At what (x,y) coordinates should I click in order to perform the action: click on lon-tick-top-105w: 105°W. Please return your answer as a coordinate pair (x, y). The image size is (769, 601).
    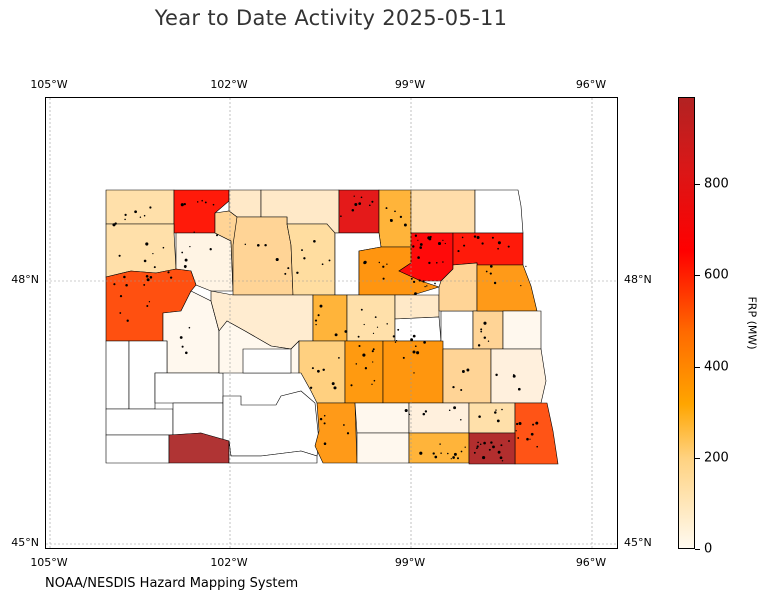
    Looking at the image, I should click on (49, 84).